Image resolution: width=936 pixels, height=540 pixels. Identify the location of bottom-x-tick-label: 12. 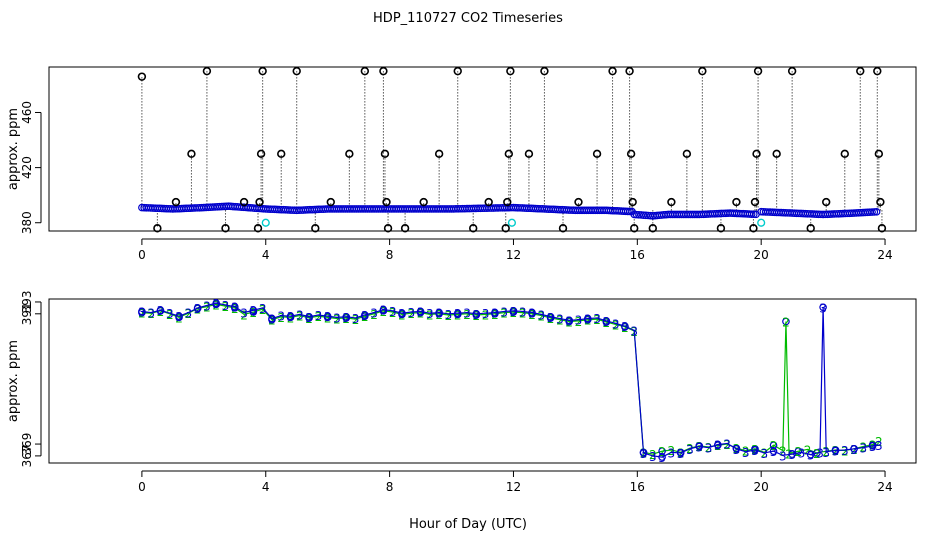
(513, 487).